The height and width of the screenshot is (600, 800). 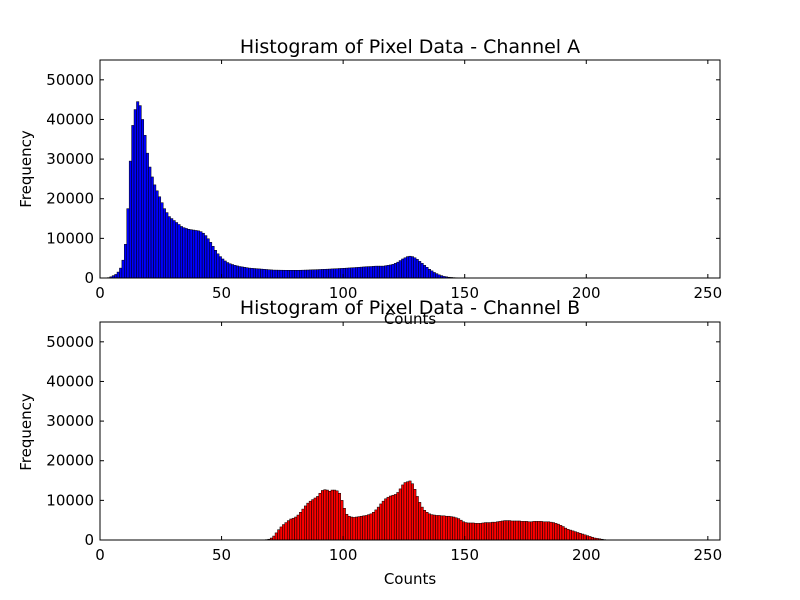 I want to click on channel-a-xtick-label: 50, so click(x=221, y=293).